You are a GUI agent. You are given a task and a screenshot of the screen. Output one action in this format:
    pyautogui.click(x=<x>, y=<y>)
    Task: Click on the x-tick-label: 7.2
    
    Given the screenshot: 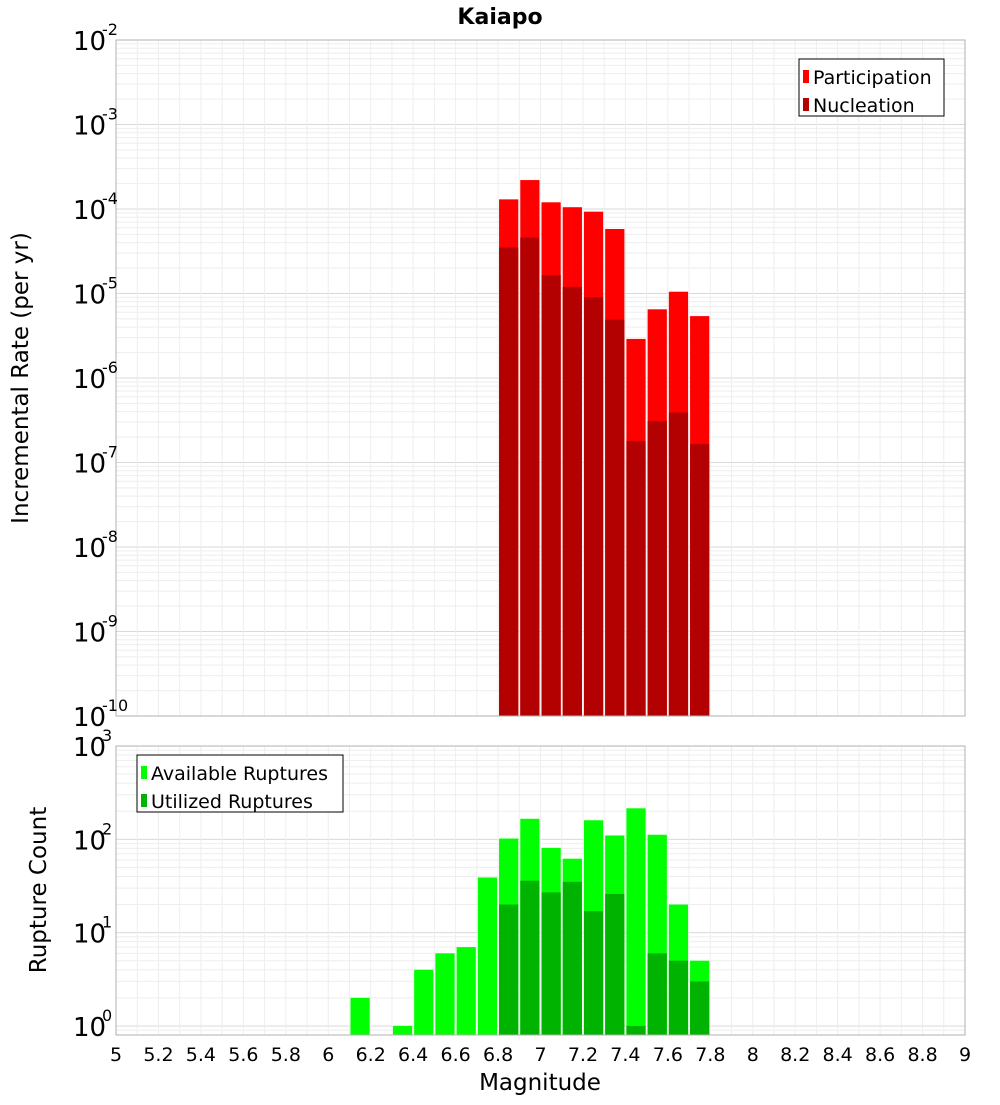 What is the action you would take?
    pyautogui.click(x=583, y=1055)
    